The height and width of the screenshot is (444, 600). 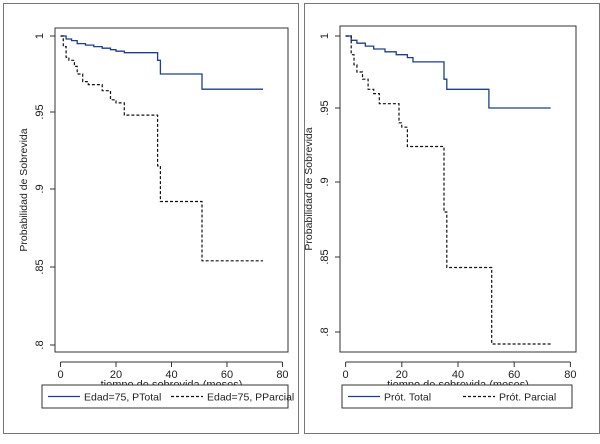 I want to click on legend-label-1: Prót. Total, so click(x=407, y=398).